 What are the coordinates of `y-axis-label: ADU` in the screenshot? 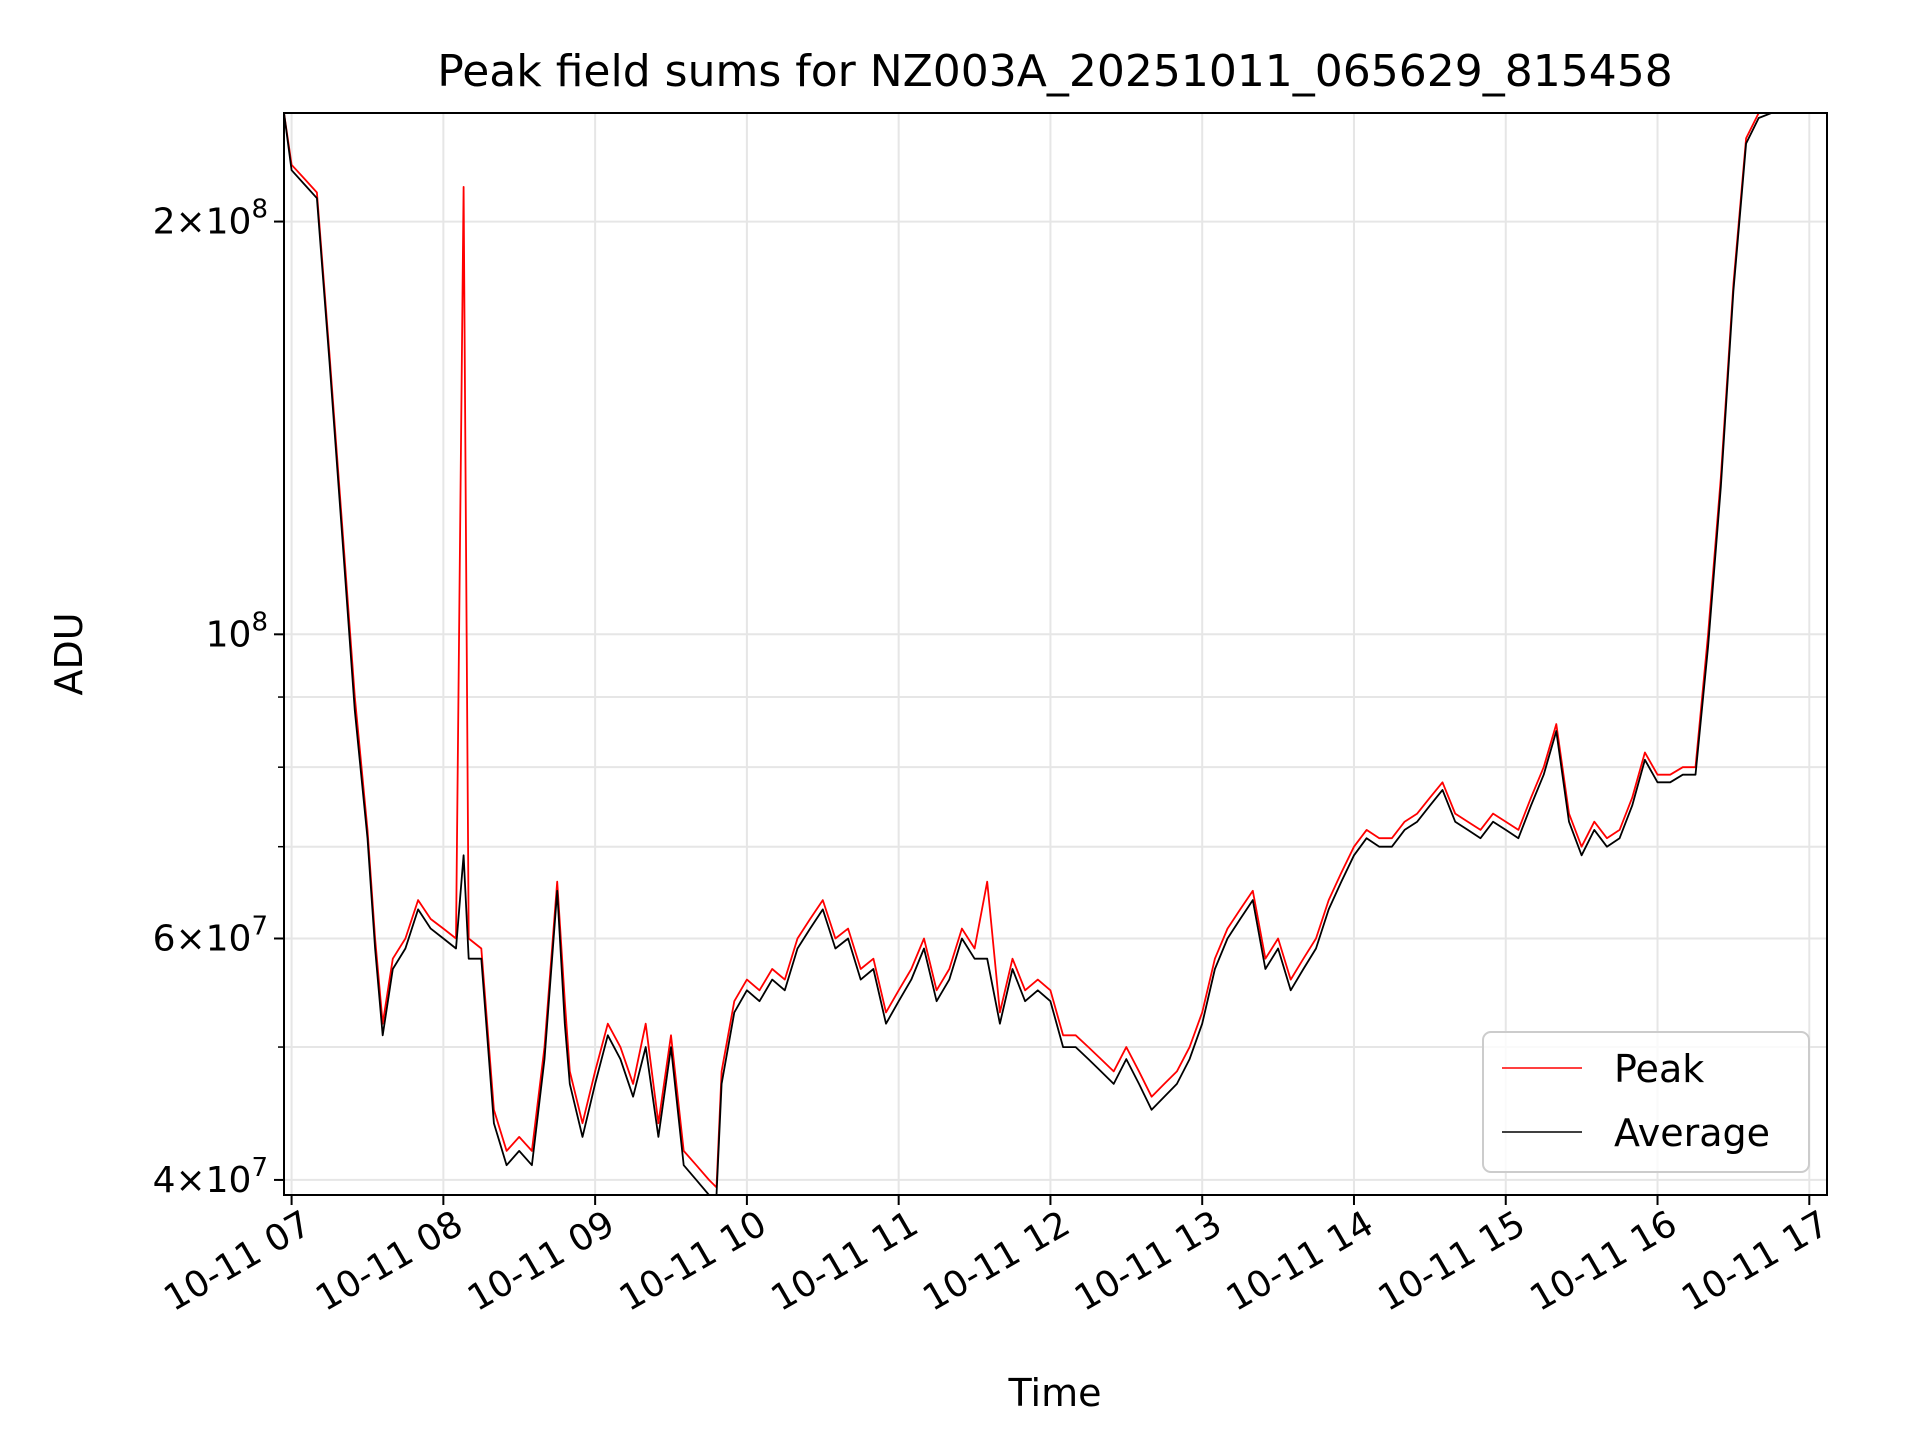 It's located at (69, 653).